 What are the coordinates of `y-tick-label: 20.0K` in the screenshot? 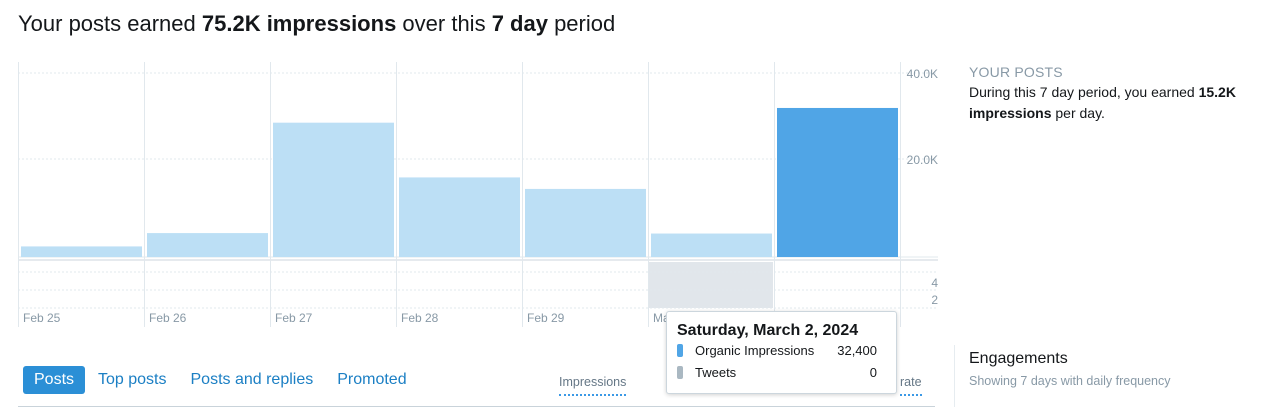 It's located at (922, 160).